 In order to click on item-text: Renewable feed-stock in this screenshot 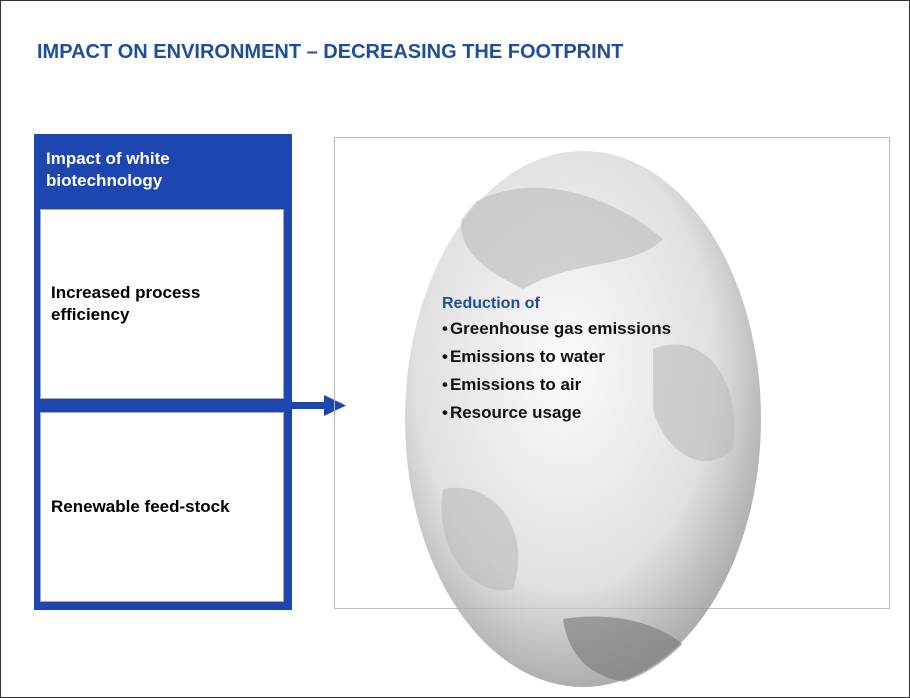, I will do `click(140, 506)`.